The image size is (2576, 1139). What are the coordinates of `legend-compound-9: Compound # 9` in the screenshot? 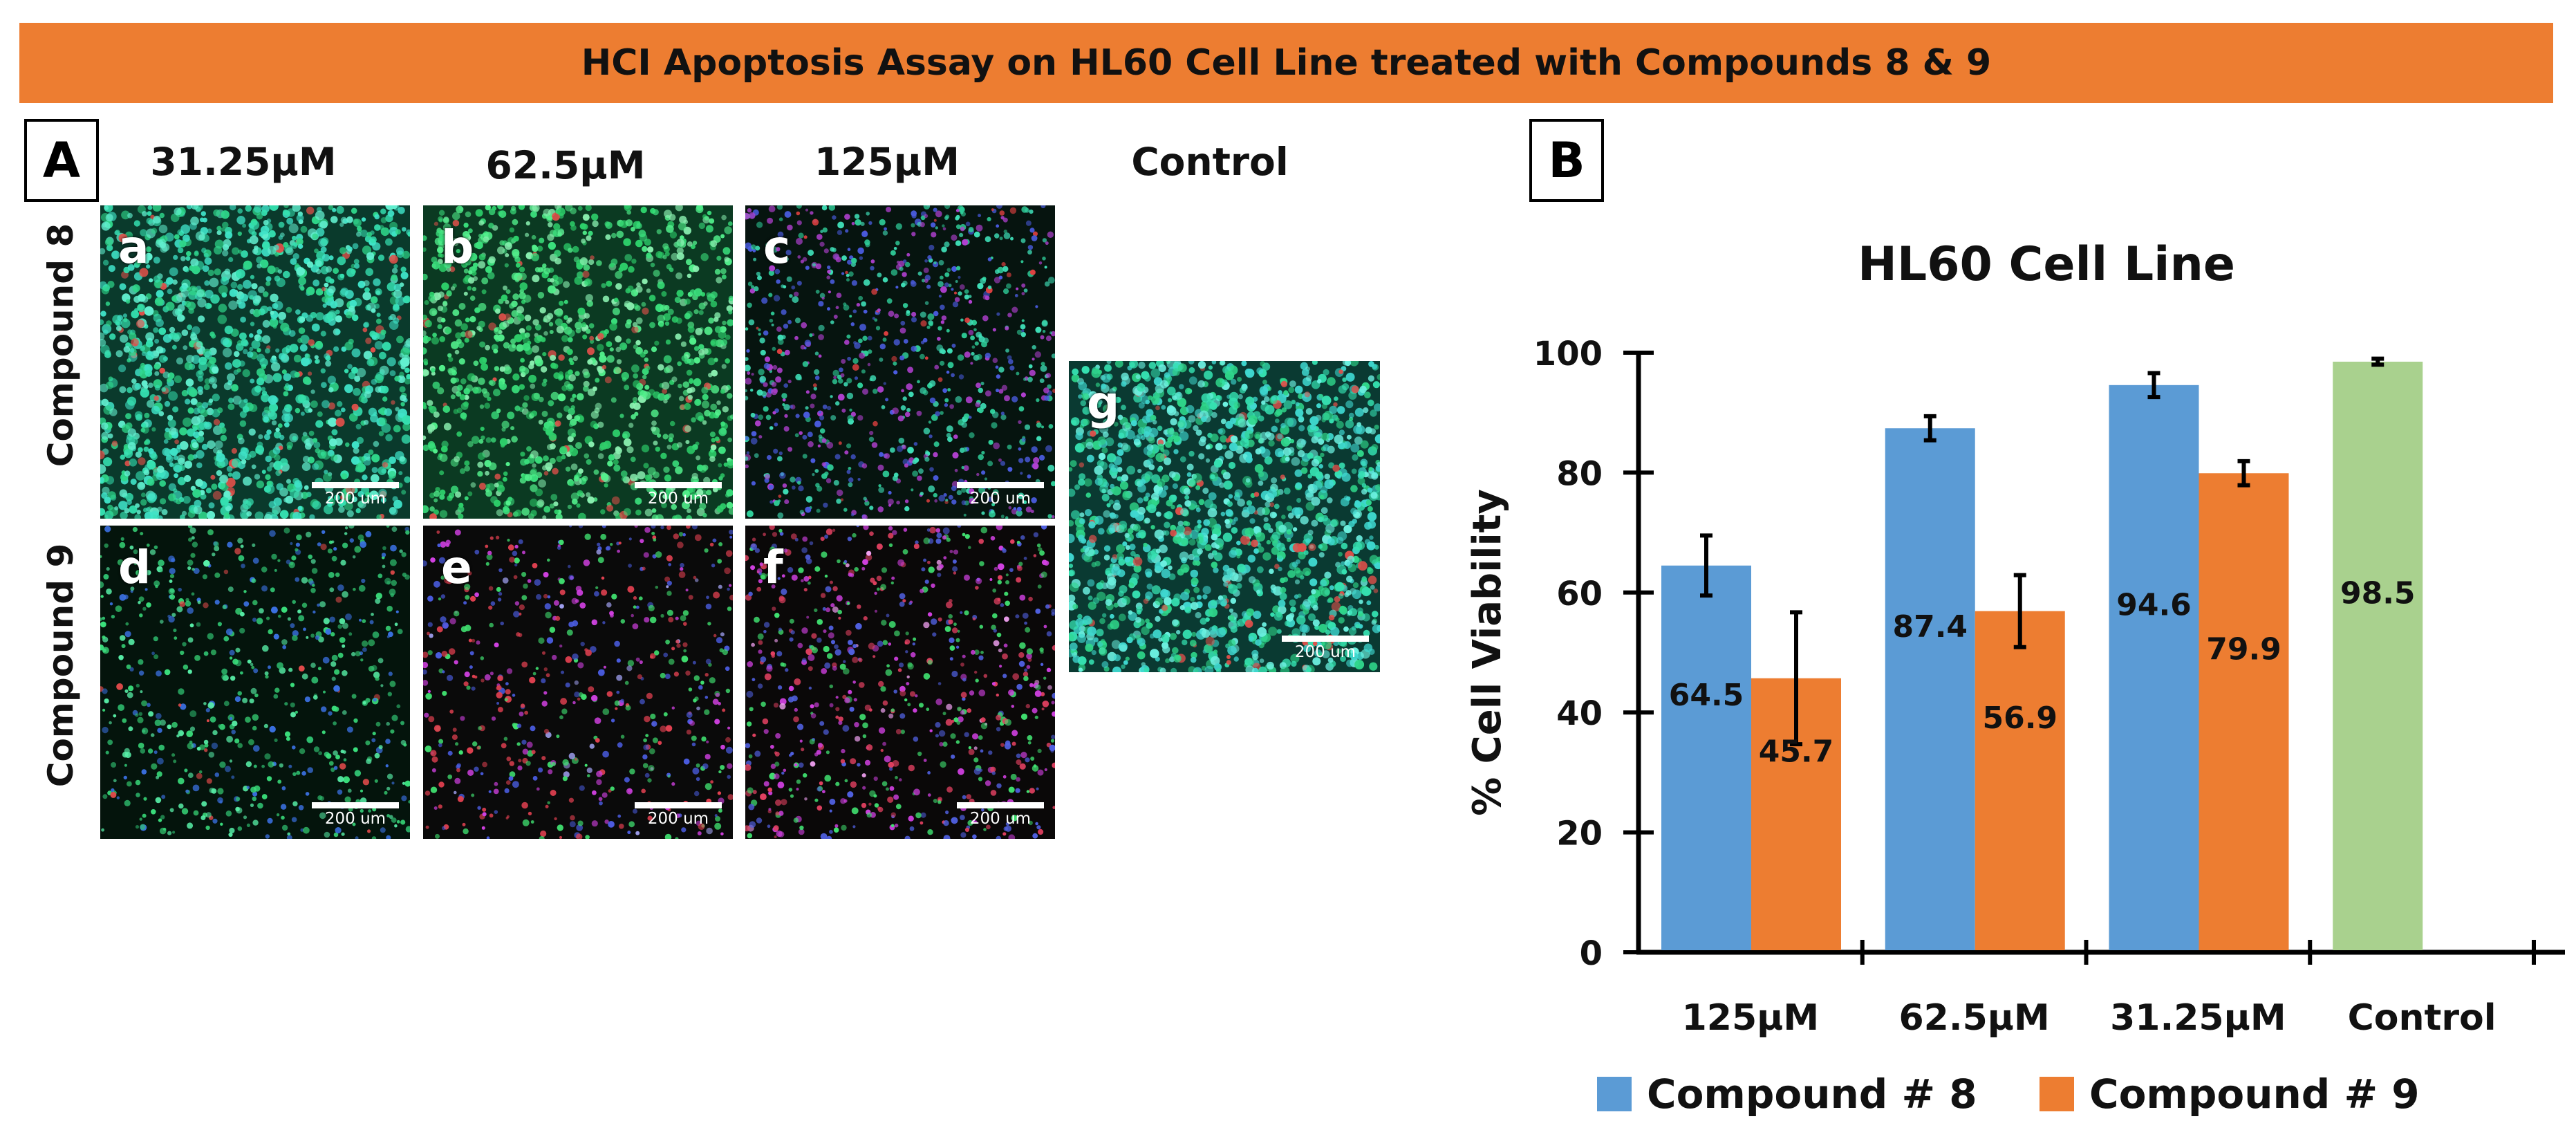 It's located at (2230, 1095).